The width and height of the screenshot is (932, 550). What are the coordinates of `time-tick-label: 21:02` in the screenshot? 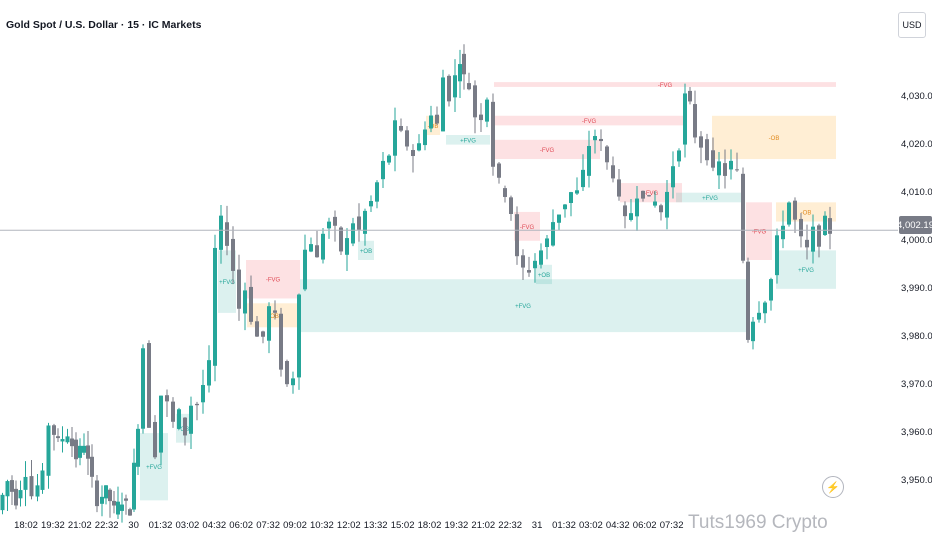 It's located at (483, 525).